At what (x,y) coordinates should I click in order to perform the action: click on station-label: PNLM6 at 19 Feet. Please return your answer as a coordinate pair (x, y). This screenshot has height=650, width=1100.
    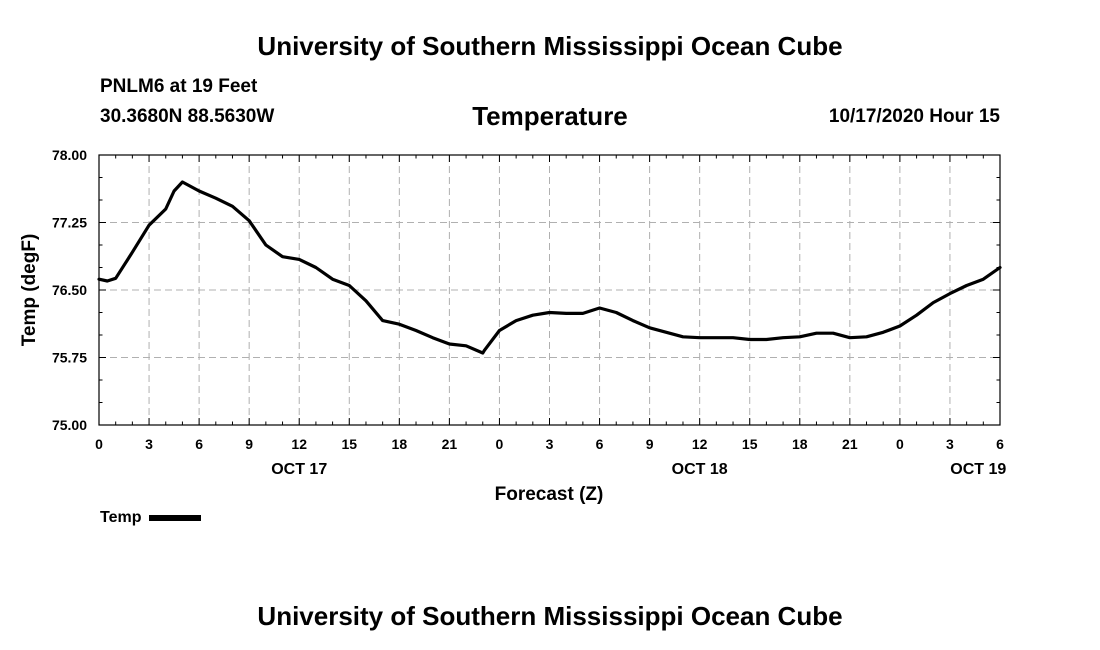
    Looking at the image, I should click on (179, 86).